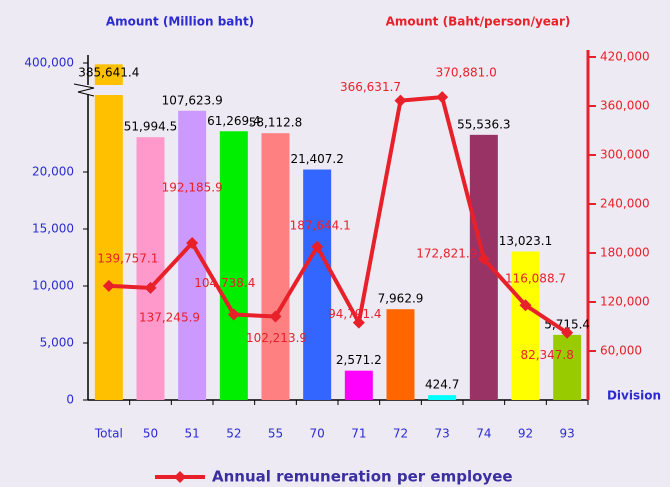 Image resolution: width=670 pixels, height=487 pixels. Describe the element at coordinates (57, 343) in the screenshot. I see `y-tick-label: 5,000` at that location.